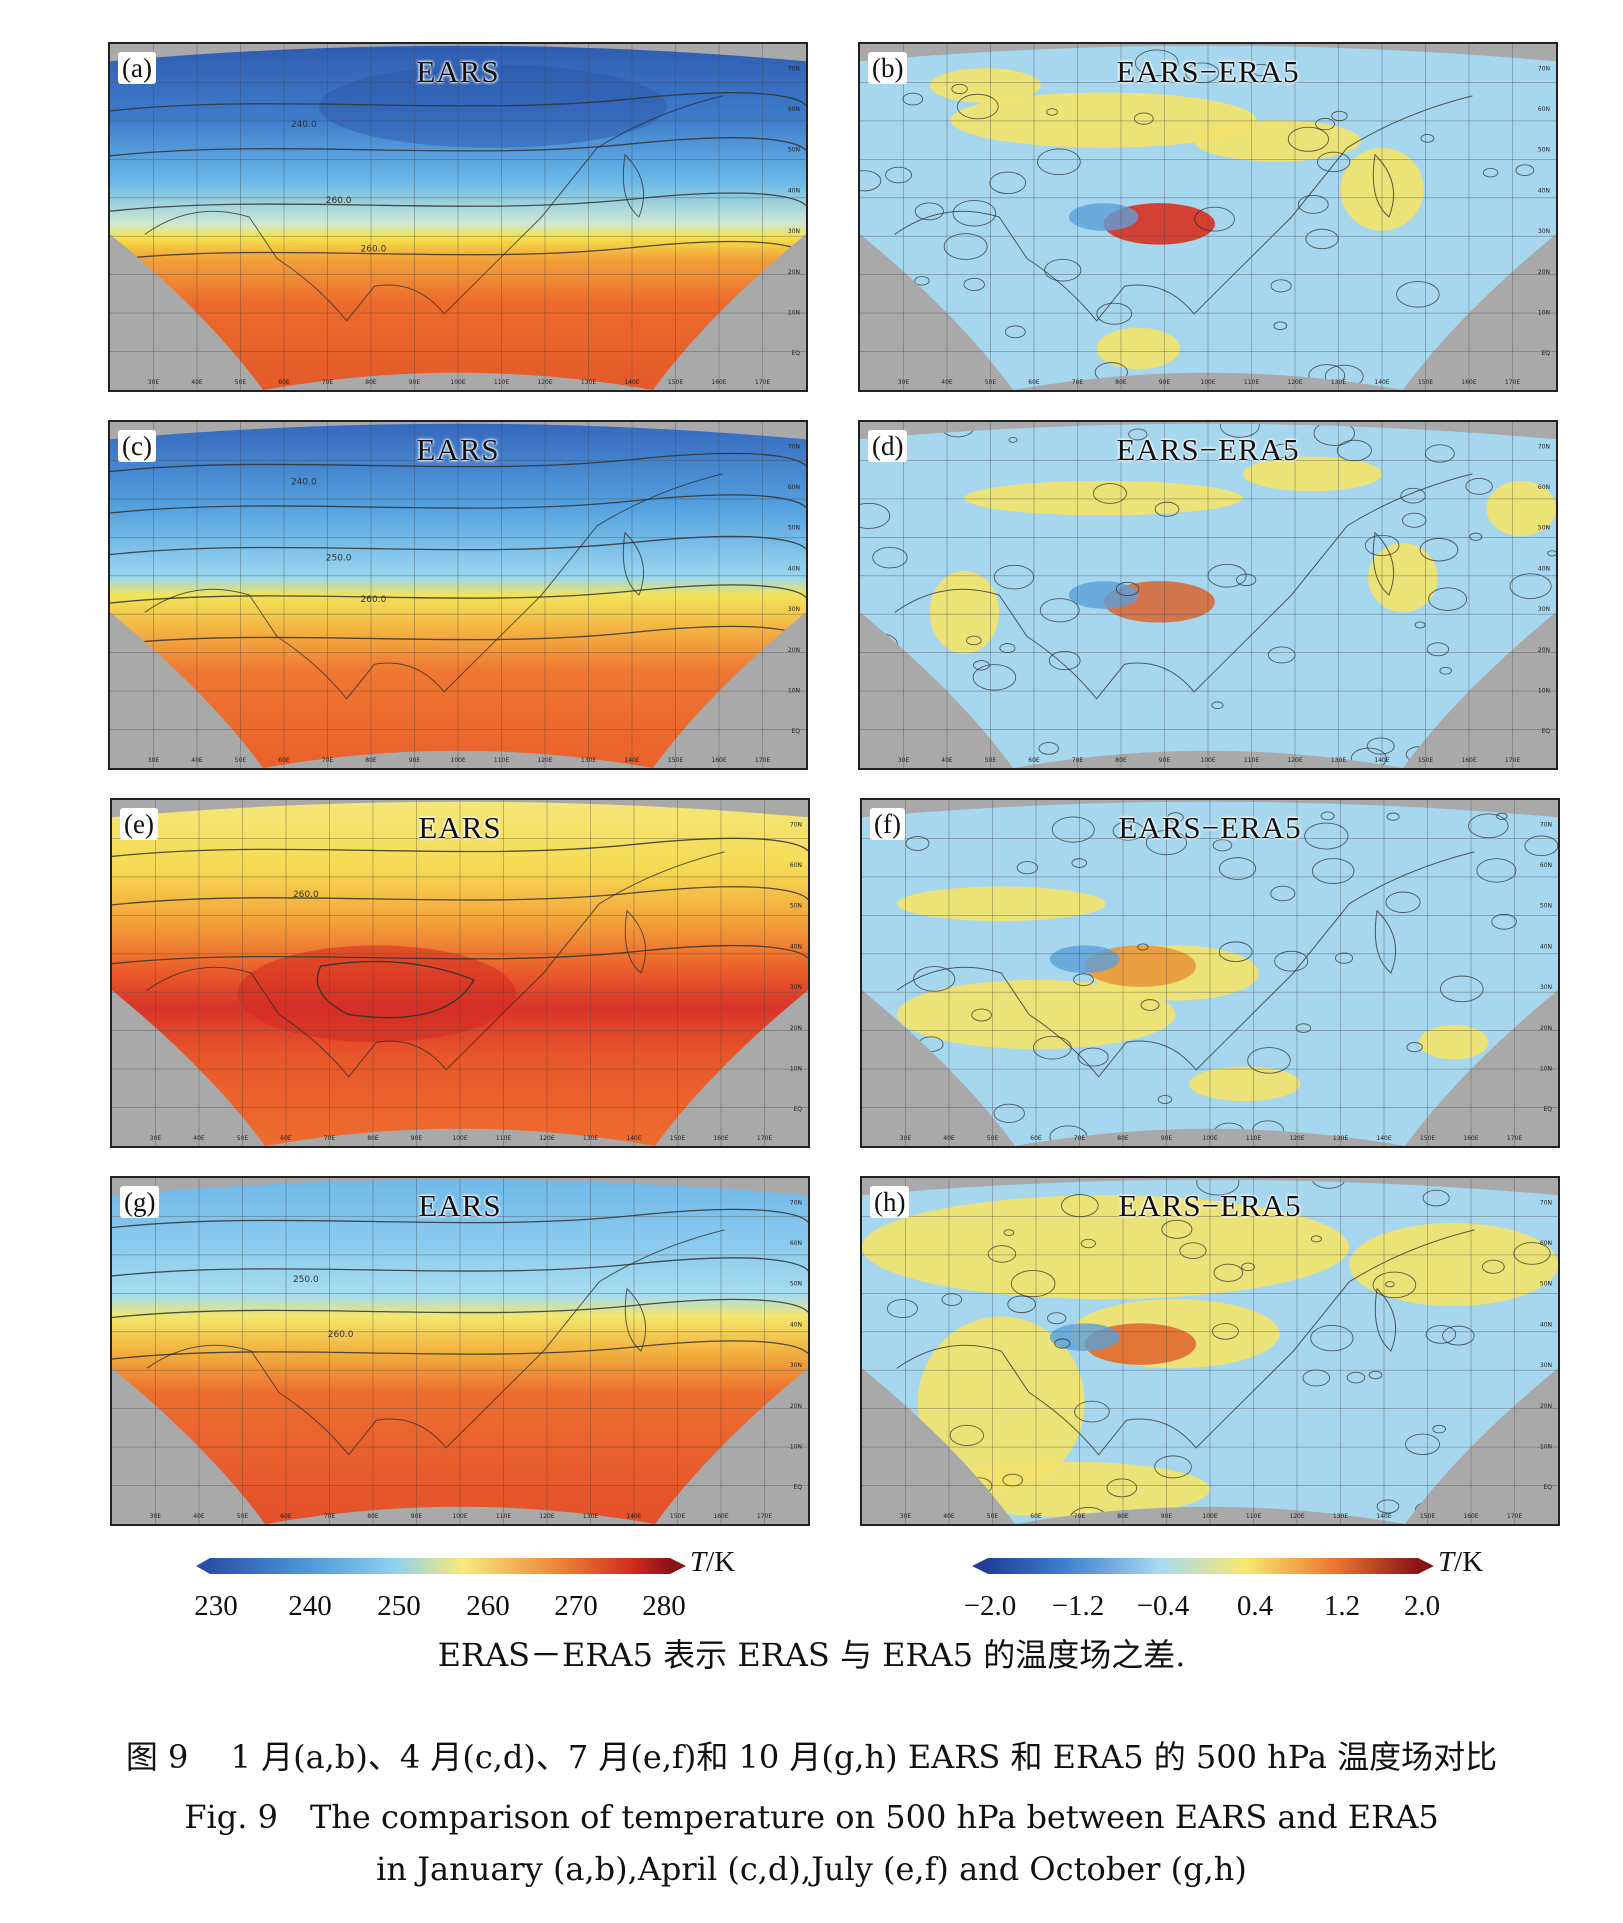 Image resolution: width=1623 pixels, height=1923 pixels. What do you see at coordinates (1203, 1566) in the screenshot?
I see `colorbar-difference-ramp` at bounding box center [1203, 1566].